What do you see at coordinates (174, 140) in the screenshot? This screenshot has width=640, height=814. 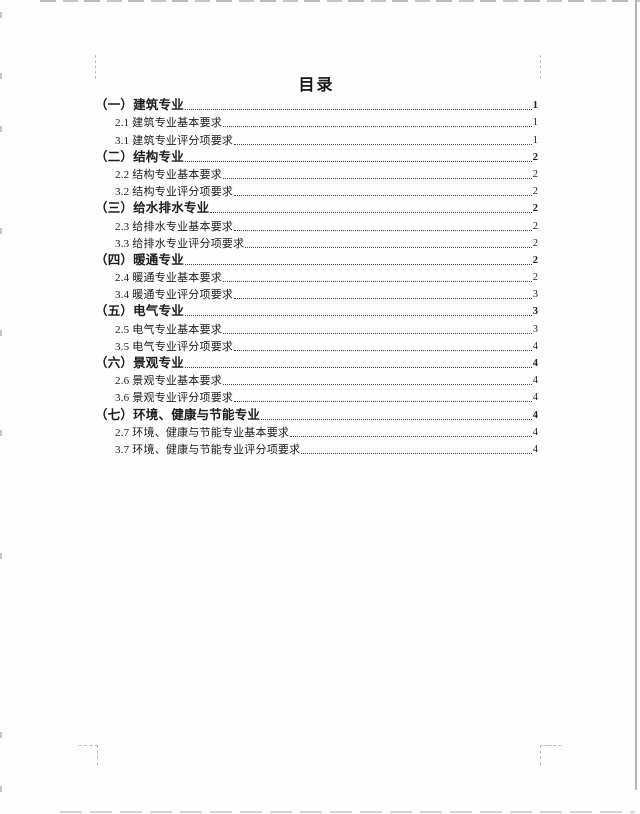 I see `toc-entry-label: 3.1 建筑专业评分项要求` at bounding box center [174, 140].